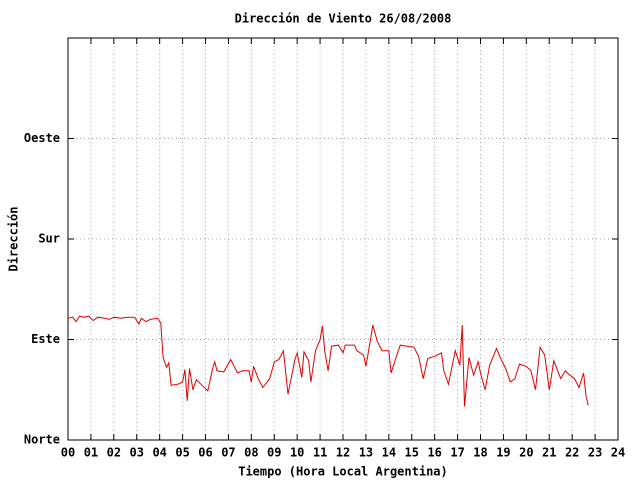 The image size is (640, 480). Describe the element at coordinates (205, 453) in the screenshot. I see `x-tick-label: 06` at that location.